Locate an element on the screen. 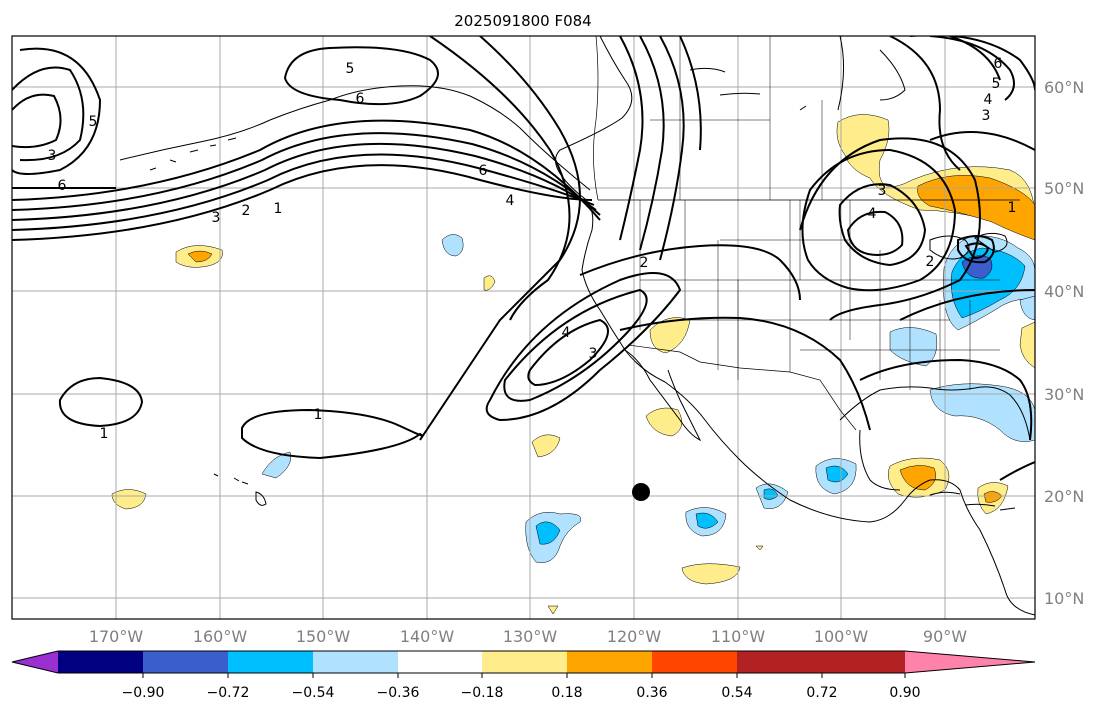 The height and width of the screenshot is (712, 1105). colorbar-tick-label: −0.54 is located at coordinates (313, 693).